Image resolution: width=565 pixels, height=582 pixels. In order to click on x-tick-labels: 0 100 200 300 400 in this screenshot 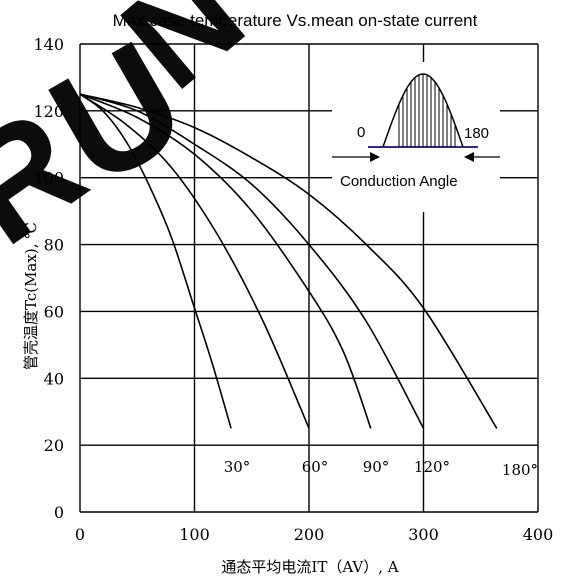, I will do `click(314, 534)`.